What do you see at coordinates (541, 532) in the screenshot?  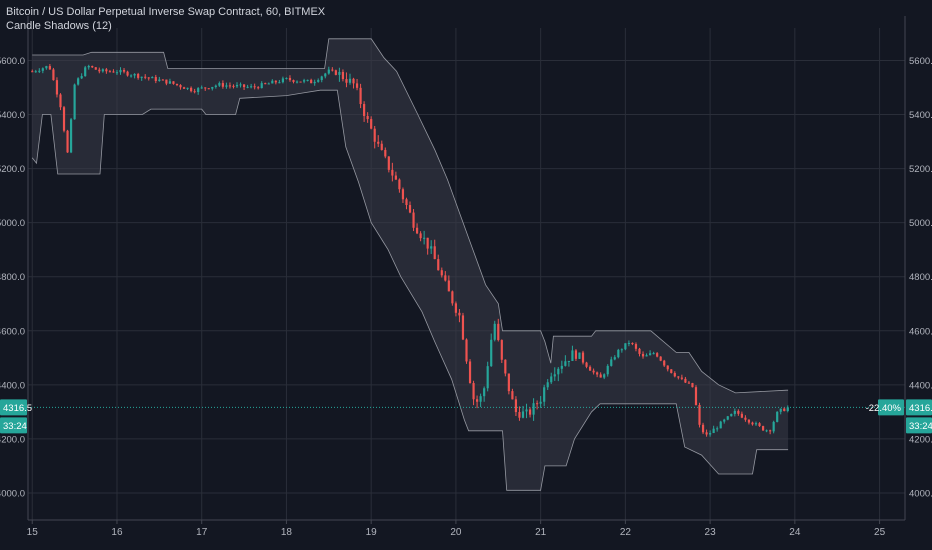 I see `x-tick-label: 21` at bounding box center [541, 532].